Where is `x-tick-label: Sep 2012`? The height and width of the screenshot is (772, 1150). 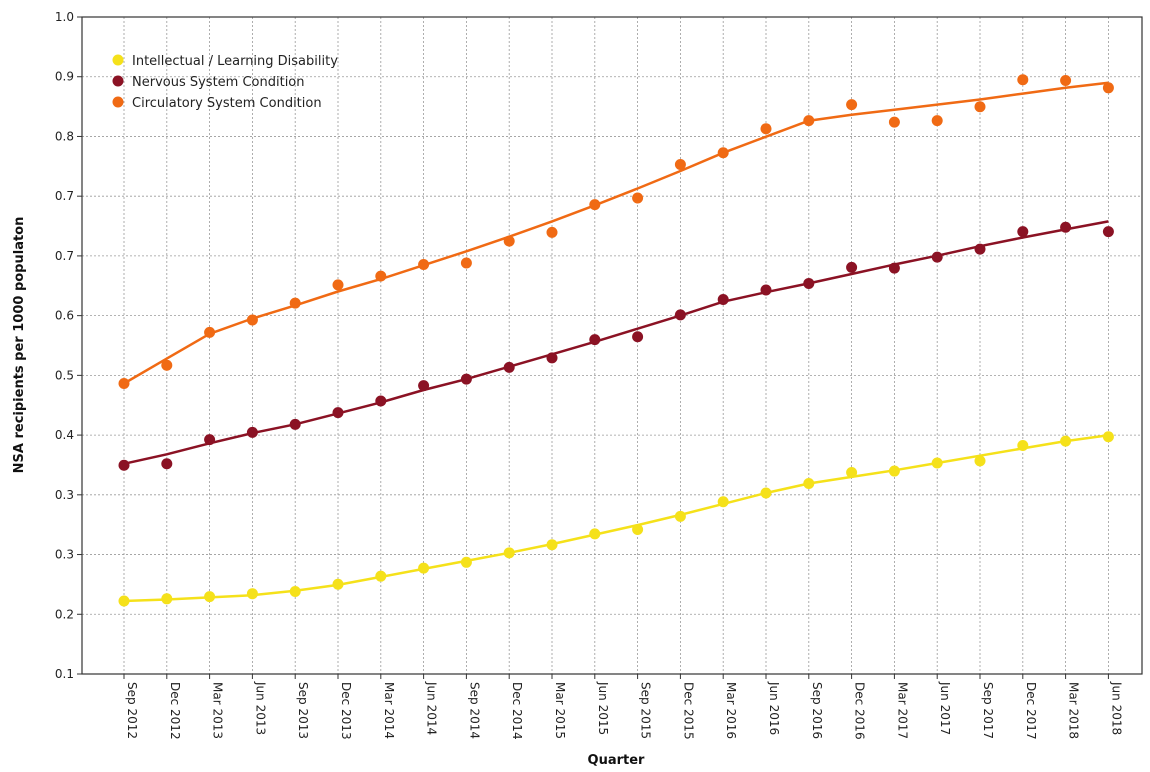
x-tick-label: Sep 2012 is located at coordinates (132, 710).